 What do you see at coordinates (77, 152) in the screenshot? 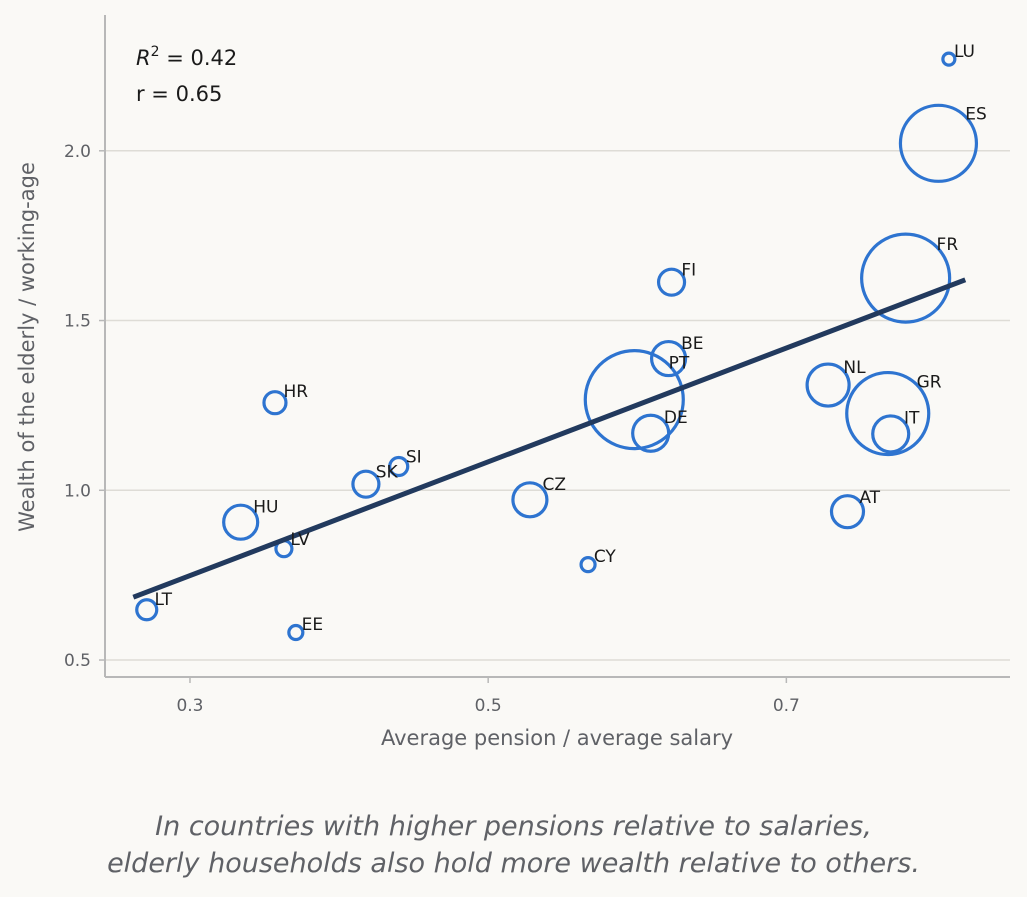
I see `y-tick-label: 2.0` at bounding box center [77, 152].